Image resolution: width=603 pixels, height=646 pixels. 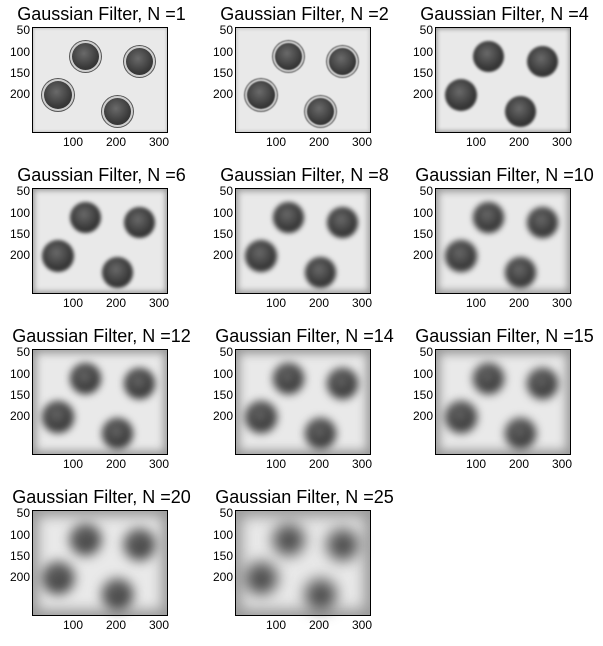 What do you see at coordinates (304, 336) in the screenshot?
I see `panel-title: Gaussian Filter, N =14` at bounding box center [304, 336].